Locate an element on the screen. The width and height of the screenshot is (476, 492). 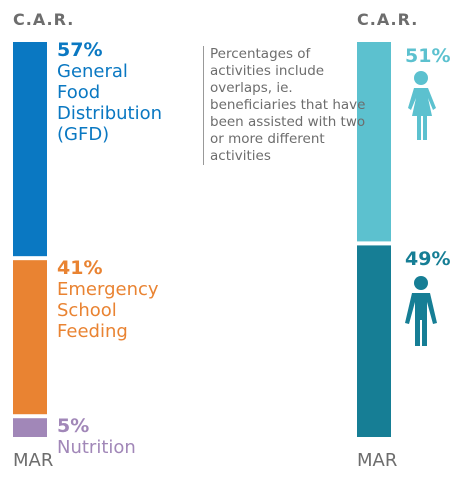
woman-icon is located at coordinates (422, 105).